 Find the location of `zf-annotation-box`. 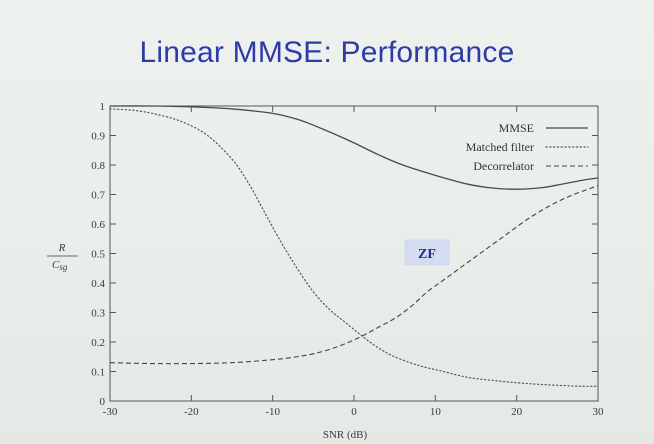

zf-annotation-box is located at coordinates (427, 252).